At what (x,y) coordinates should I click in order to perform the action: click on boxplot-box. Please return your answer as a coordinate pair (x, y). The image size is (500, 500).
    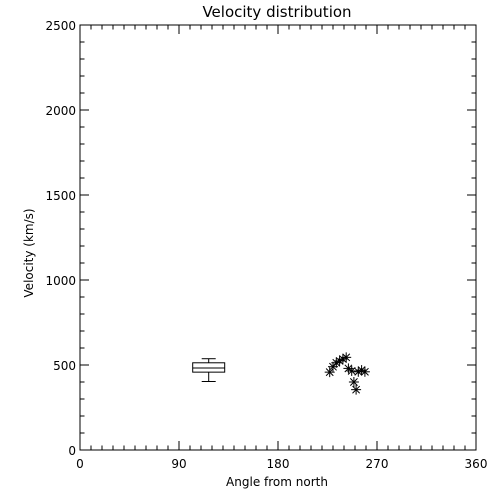
    Looking at the image, I should click on (209, 367).